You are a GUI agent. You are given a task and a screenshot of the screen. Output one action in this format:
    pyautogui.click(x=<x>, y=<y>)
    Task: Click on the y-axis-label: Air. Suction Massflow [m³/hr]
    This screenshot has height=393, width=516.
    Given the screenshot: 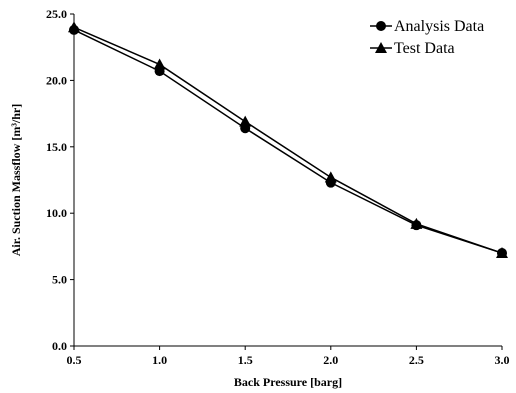 What is the action you would take?
    pyautogui.click(x=16, y=180)
    